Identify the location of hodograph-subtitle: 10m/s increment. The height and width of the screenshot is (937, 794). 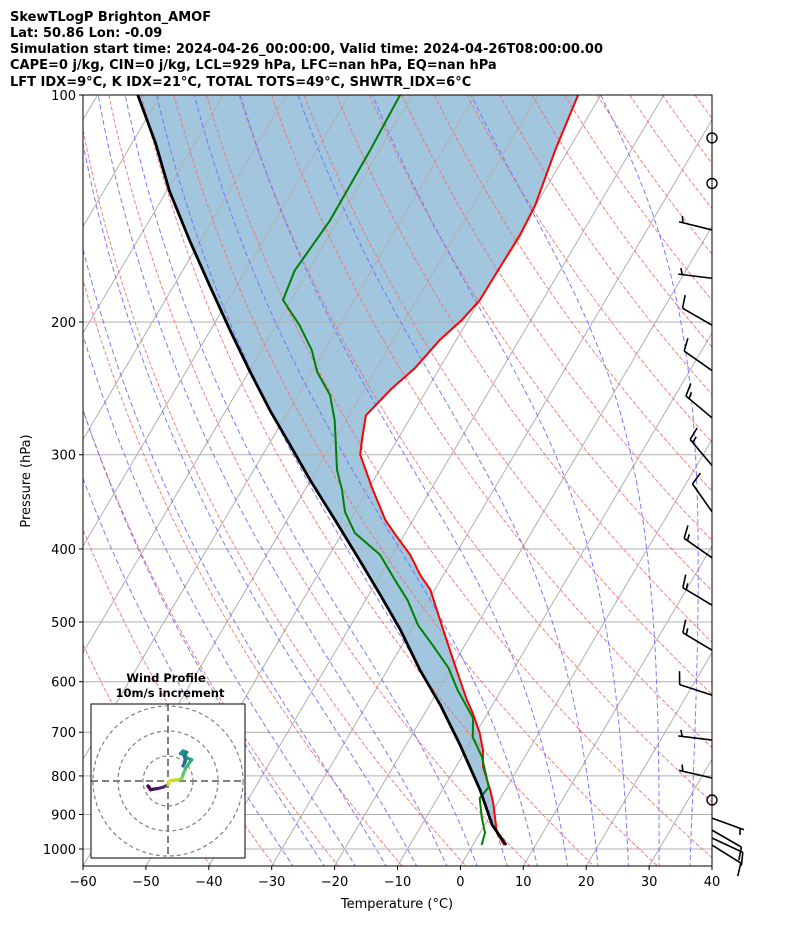
(170, 693).